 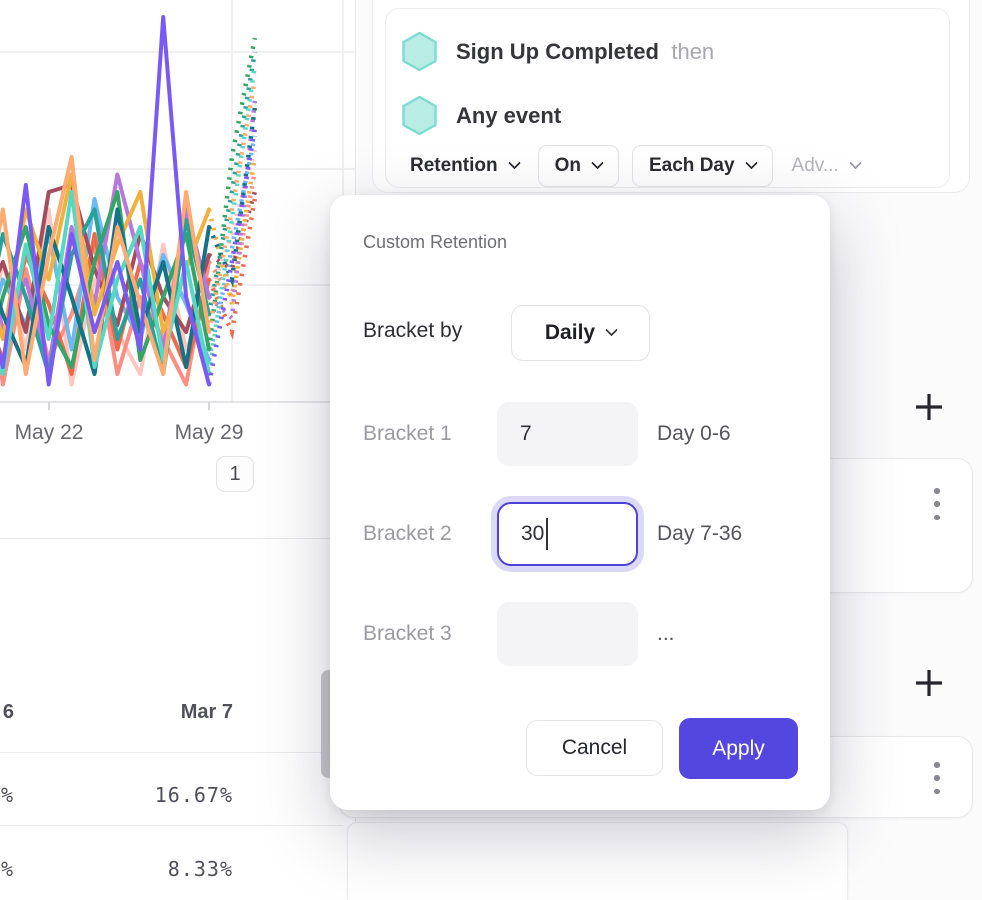 I want to click on table-header-mar7: Mar 7, so click(x=206, y=712).